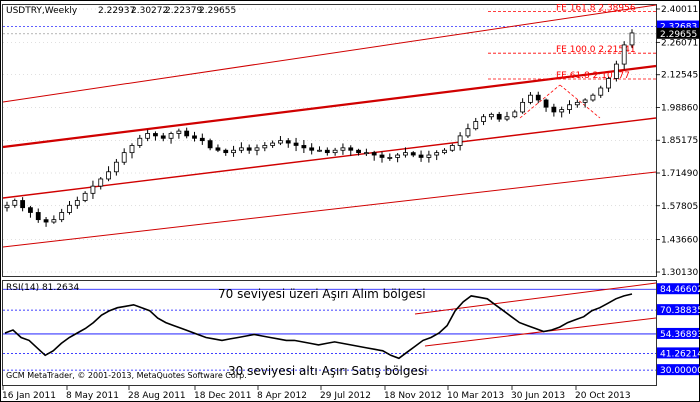 This screenshot has height=402, width=700. I want to click on rsi-upper-trendline, so click(535, 298).